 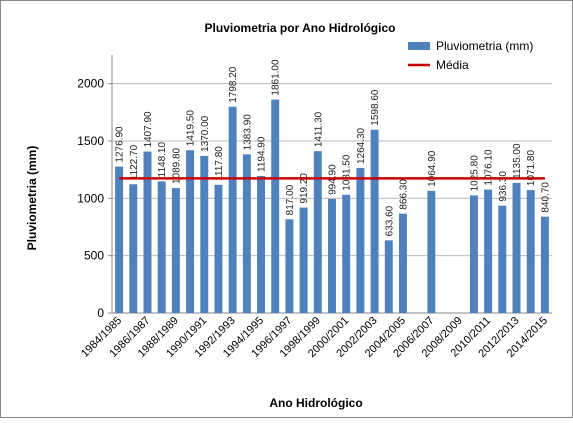 I want to click on data-label: 1276.90, so click(x=120, y=144).